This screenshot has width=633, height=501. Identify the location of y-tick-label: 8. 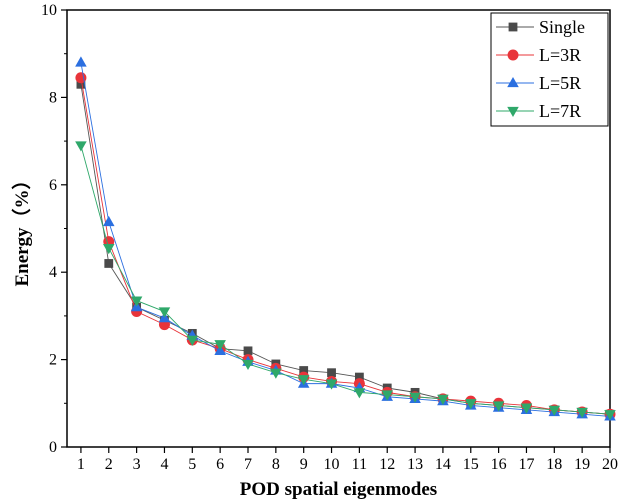
(53, 97).